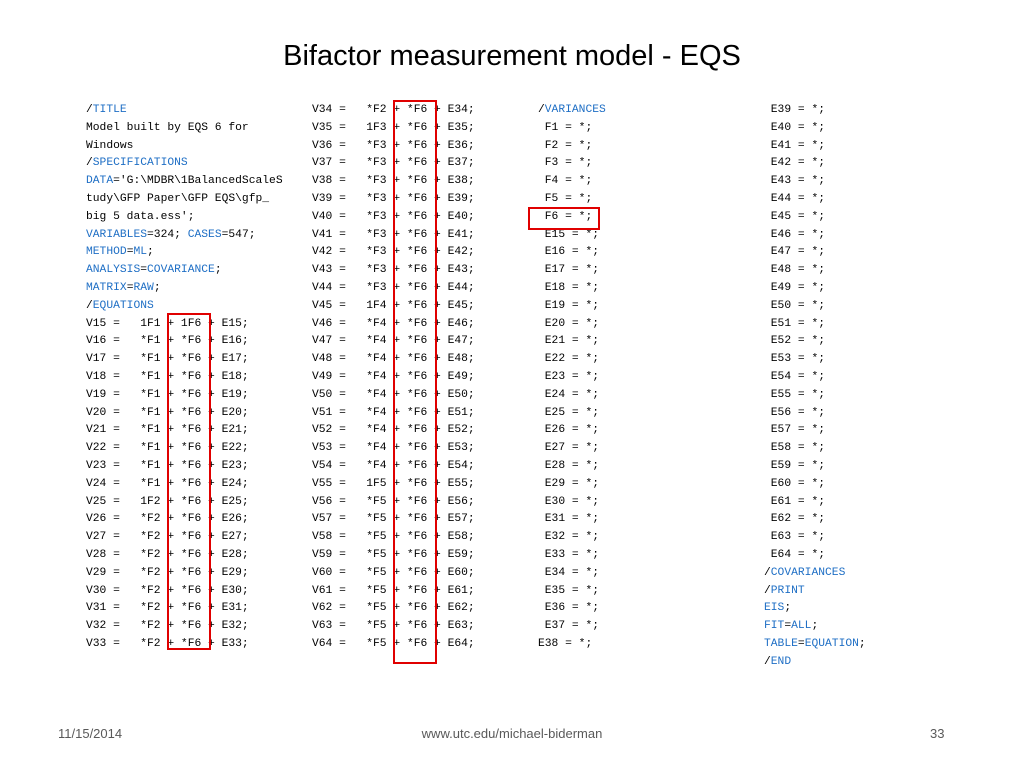 Image resolution: width=1024 pixels, height=768 pixels. I want to click on variance-code-line: E42 = *;, so click(795, 163).